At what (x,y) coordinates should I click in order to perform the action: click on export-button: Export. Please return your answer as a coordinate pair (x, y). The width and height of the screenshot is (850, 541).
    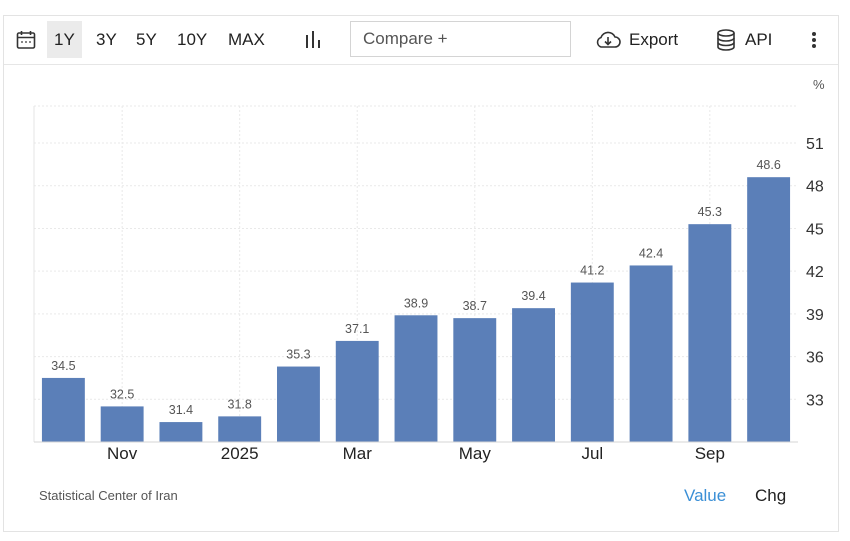
    Looking at the image, I should click on (636, 40).